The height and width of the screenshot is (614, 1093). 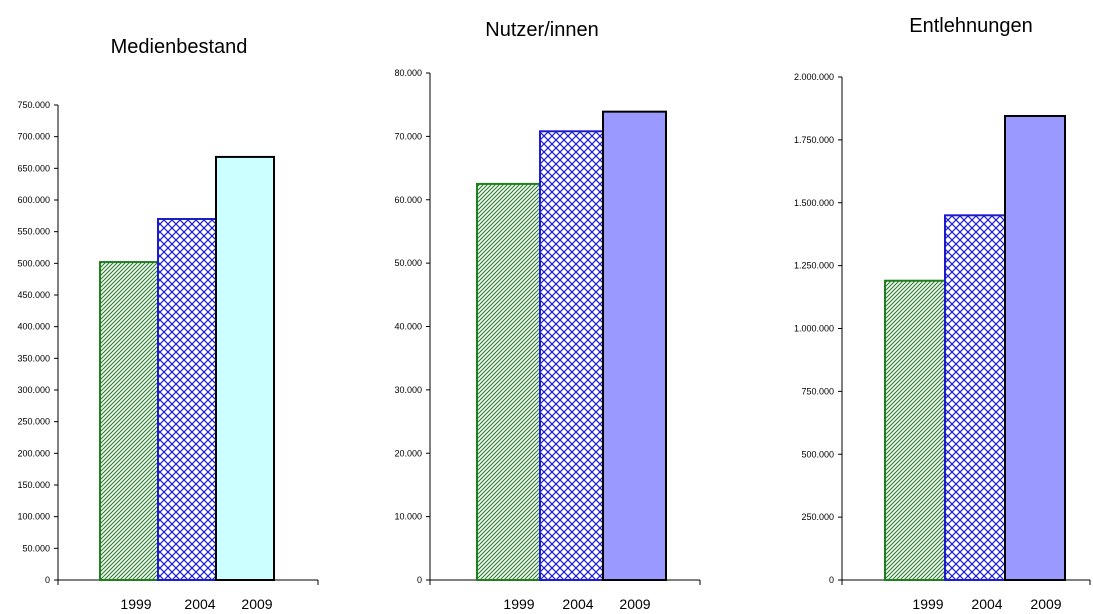 What do you see at coordinates (814, 203) in the screenshot?
I see `y-tick-label: 1.500.000` at bounding box center [814, 203].